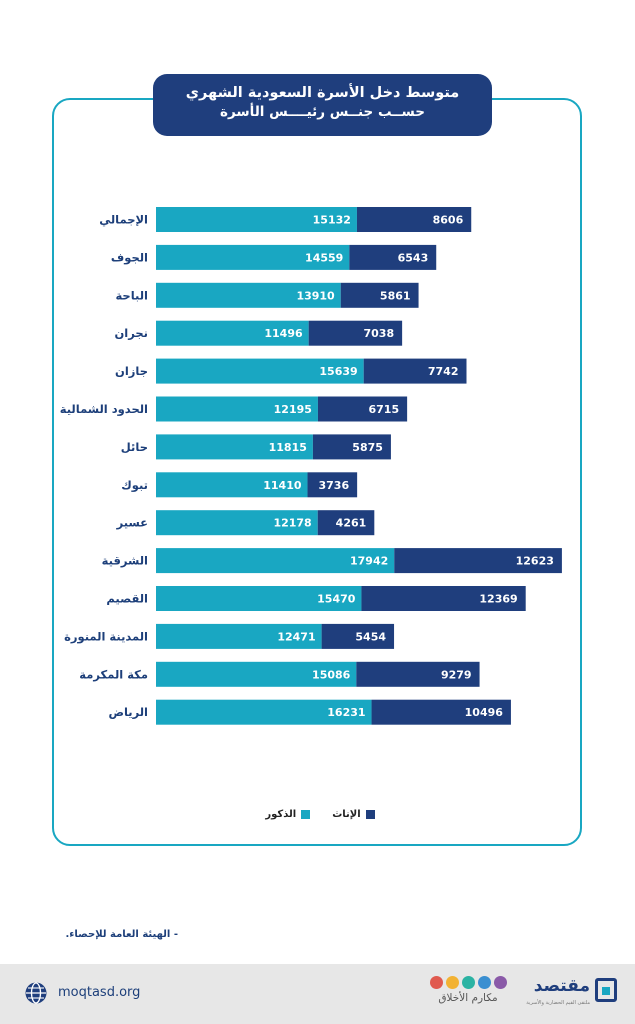 The height and width of the screenshot is (1024, 635). I want to click on data-label-male: 12178, so click(292, 523).